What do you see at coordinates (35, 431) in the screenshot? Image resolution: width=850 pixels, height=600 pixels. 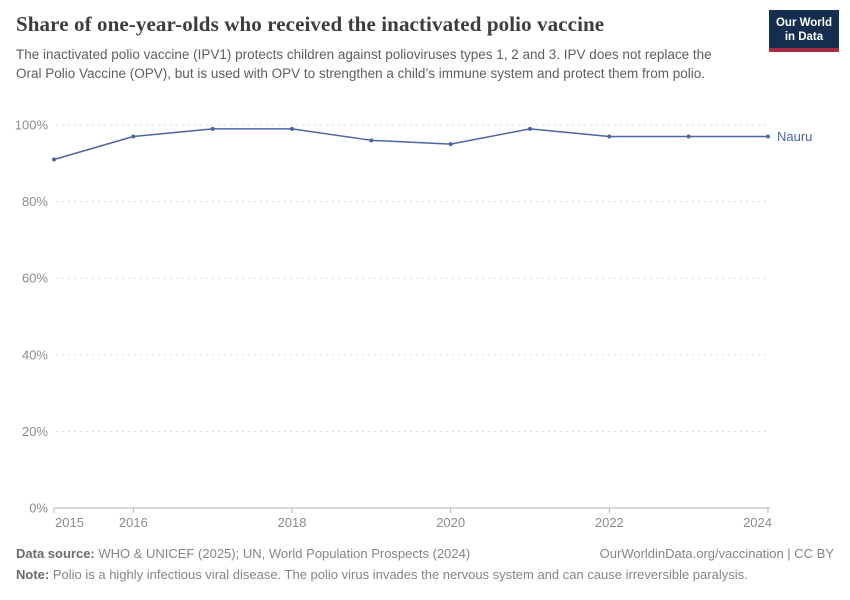 I see `y-tick-label-20: 20%` at bounding box center [35, 431].